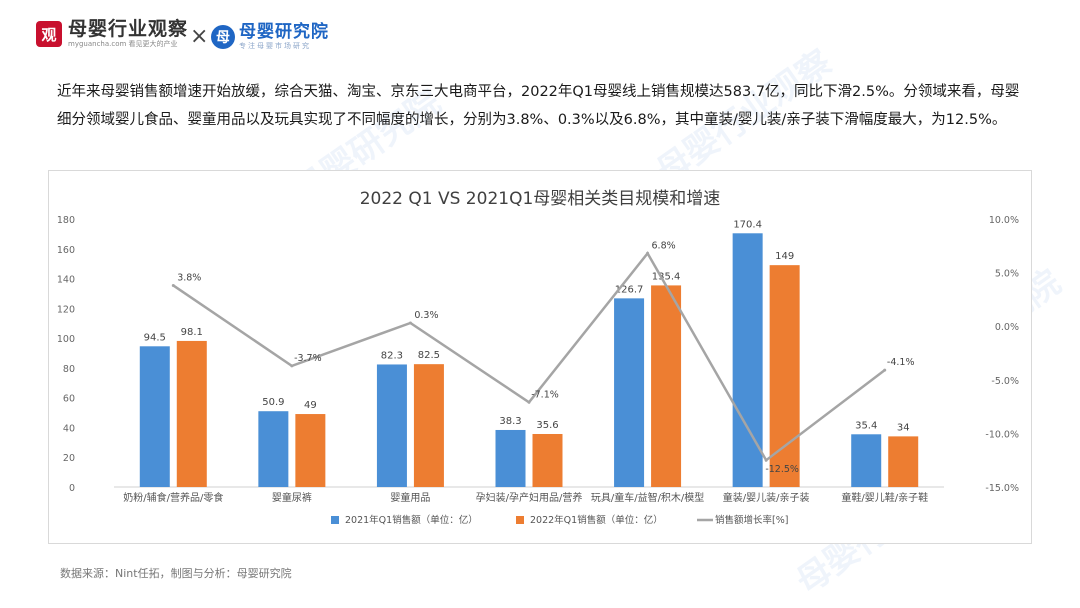 Image resolution: width=1080 pixels, height=608 pixels. I want to click on legend-label: 销售额增长率[%], so click(751, 520).